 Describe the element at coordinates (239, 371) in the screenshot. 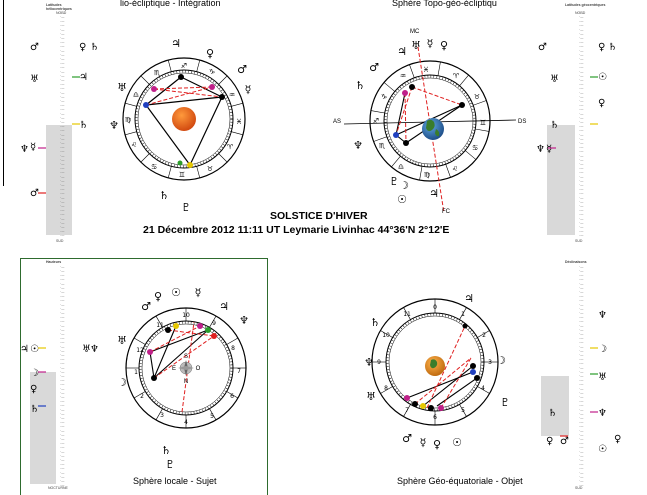

I see `svg-text: 7` at that location.